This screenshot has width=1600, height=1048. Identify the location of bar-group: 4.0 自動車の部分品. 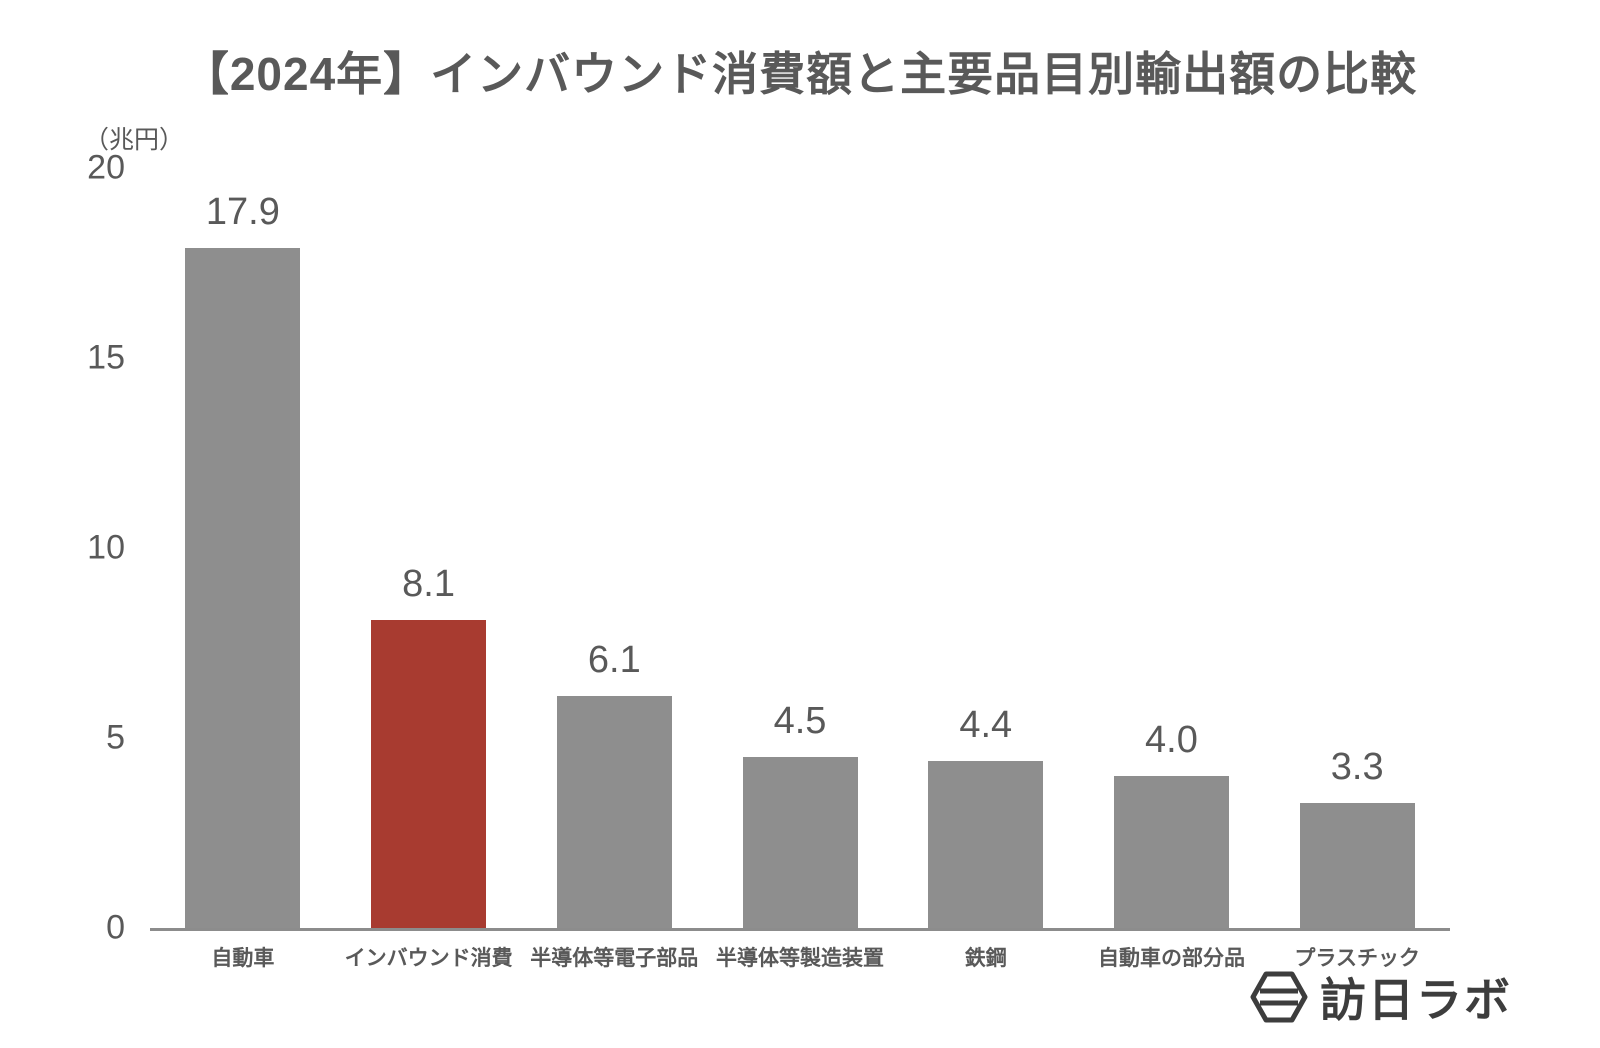
(1172, 569).